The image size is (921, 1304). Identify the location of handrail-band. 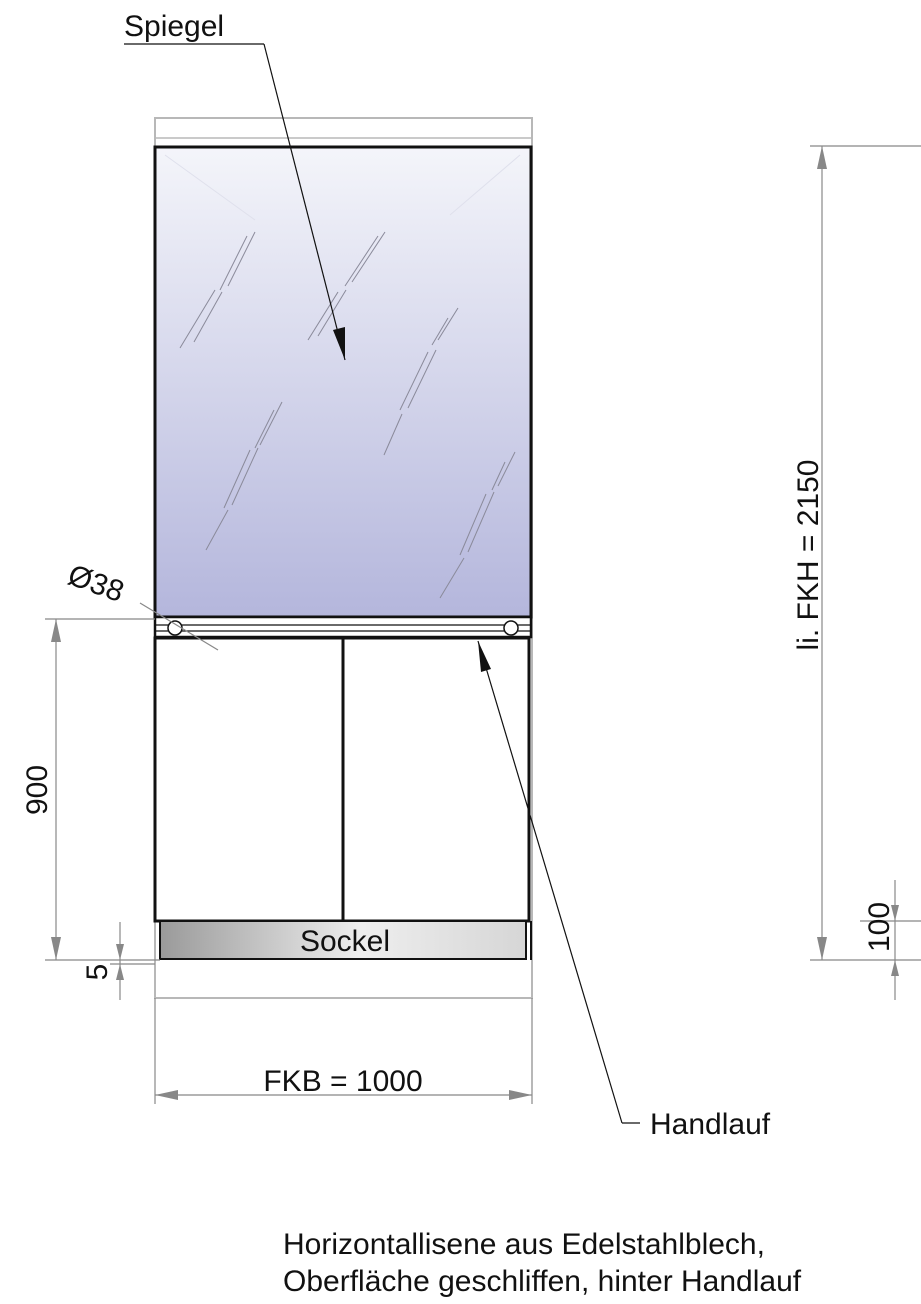
(343, 627).